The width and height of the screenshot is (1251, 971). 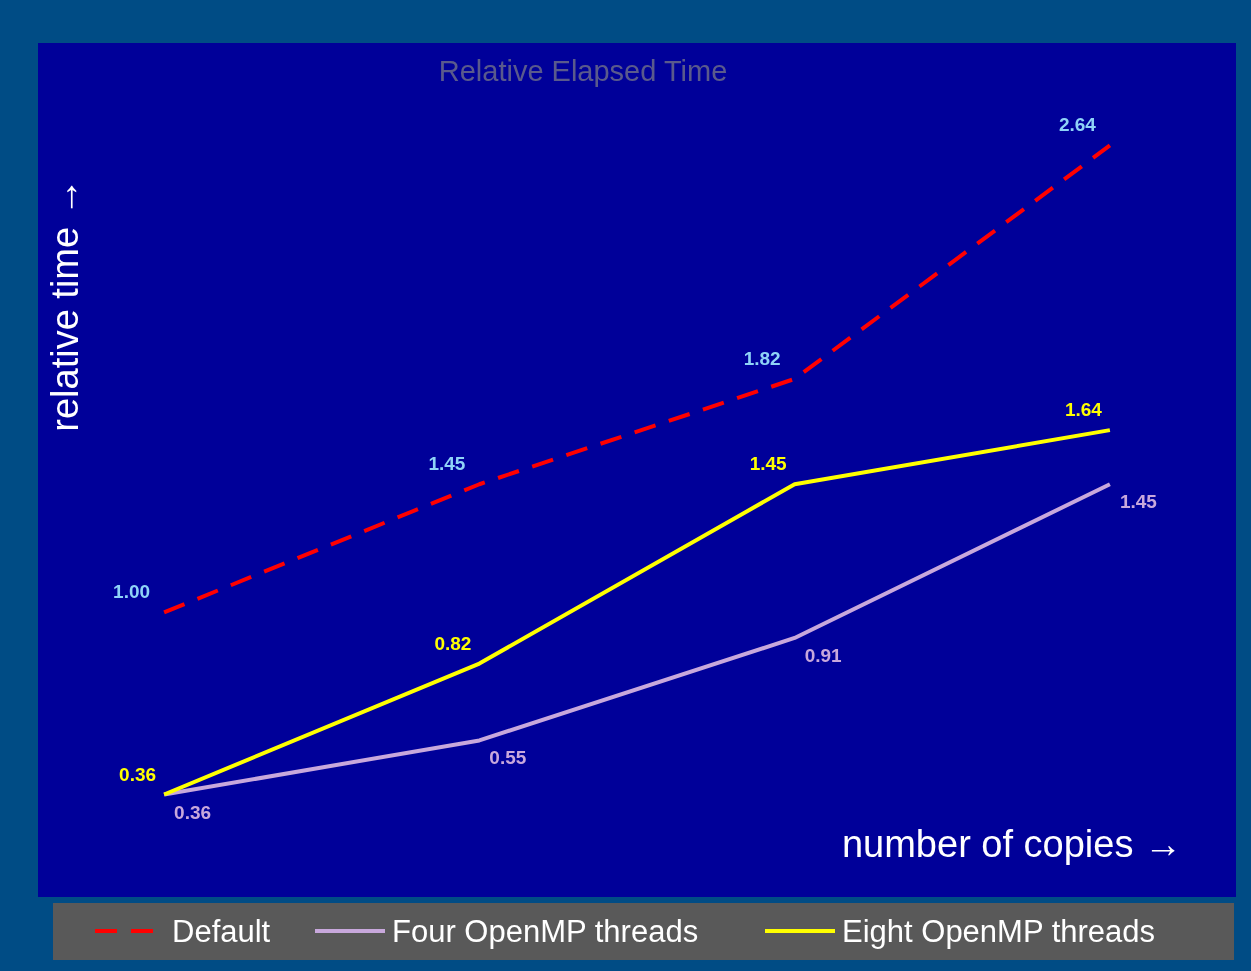 What do you see at coordinates (583, 71) in the screenshot?
I see `chart-title: Relative Elapsed Time` at bounding box center [583, 71].